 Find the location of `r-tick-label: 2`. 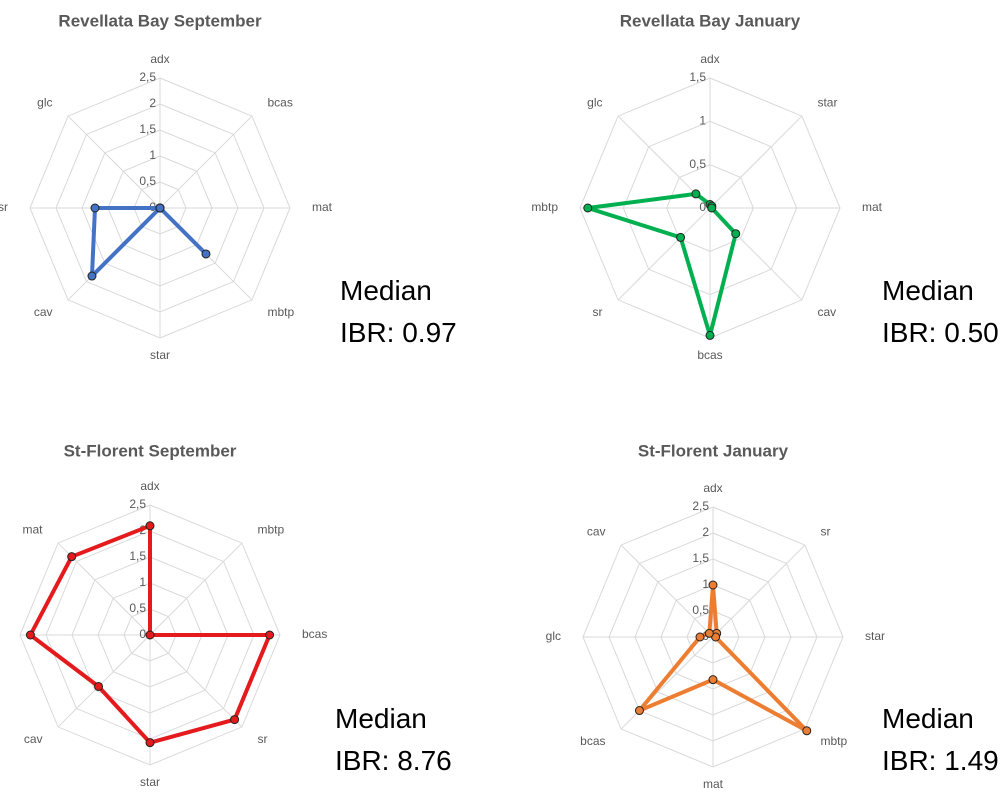

r-tick-label: 2 is located at coordinates (705, 532).